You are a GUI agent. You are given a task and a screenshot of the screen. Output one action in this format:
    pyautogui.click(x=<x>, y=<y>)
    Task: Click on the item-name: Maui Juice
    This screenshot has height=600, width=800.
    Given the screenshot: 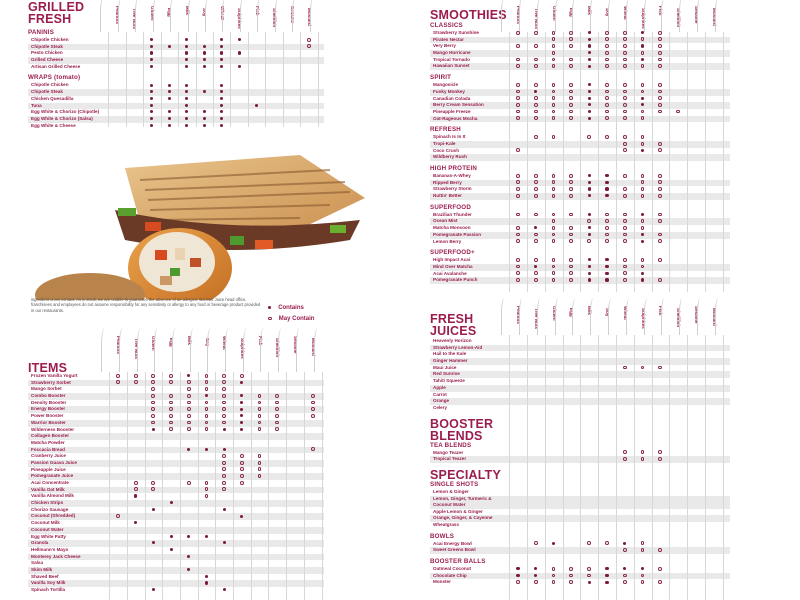 What is the action you would take?
    pyautogui.click(x=445, y=367)
    